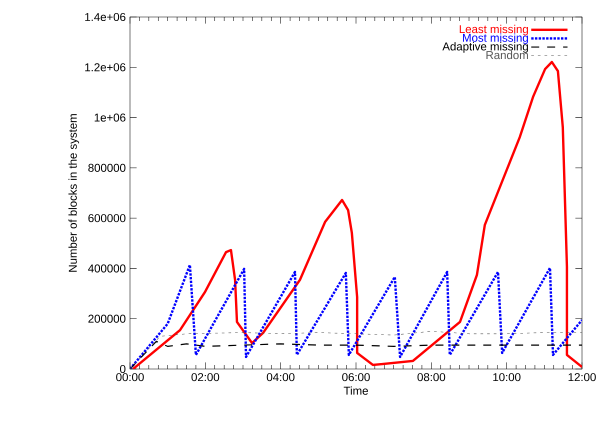 Image resolution: width=608 pixels, height=424 pixels. What do you see at coordinates (280, 377) in the screenshot?
I see `x-tick-label: 04:00` at bounding box center [280, 377].